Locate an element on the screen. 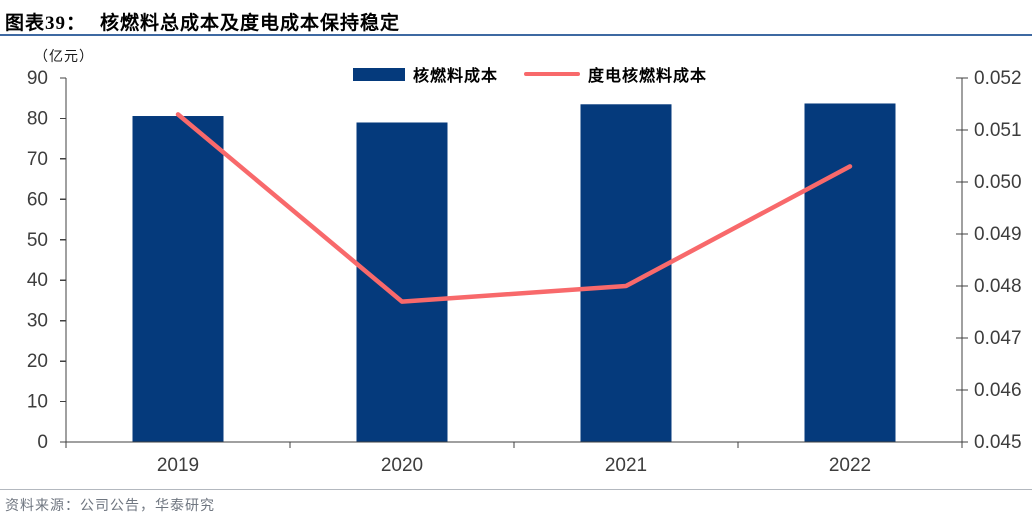 The image size is (1032, 528). title-divider is located at coordinates (516, 35).